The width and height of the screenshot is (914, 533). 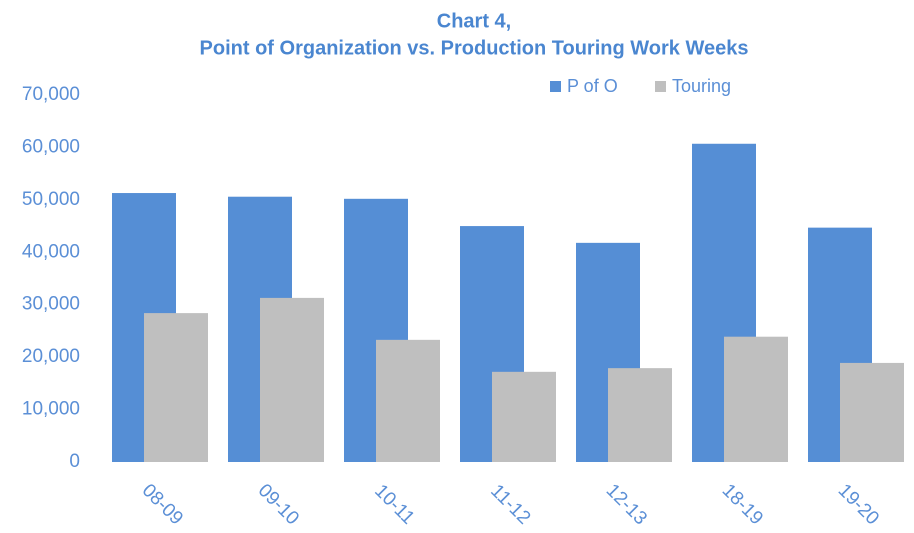 I want to click on y-tick-label: 50,000, so click(x=51, y=199).